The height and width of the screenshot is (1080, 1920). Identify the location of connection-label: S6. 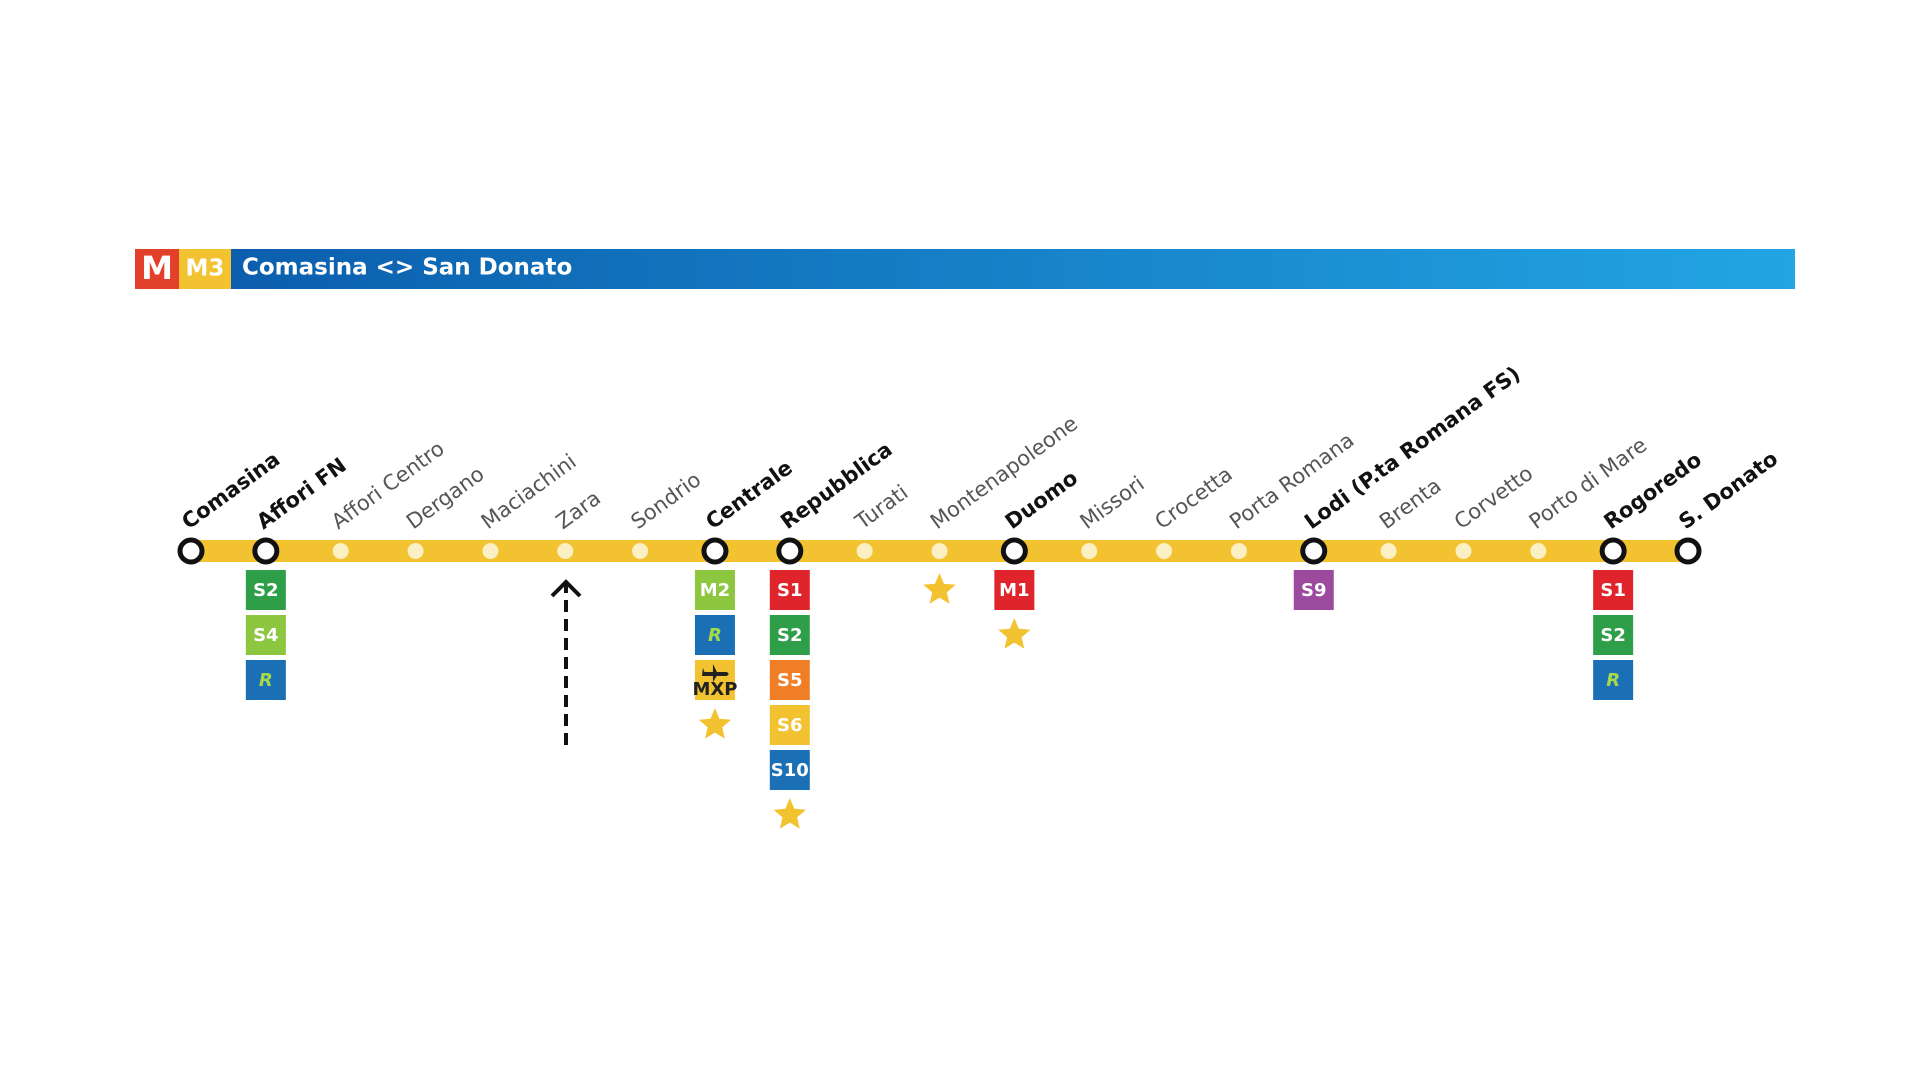
(790, 725).